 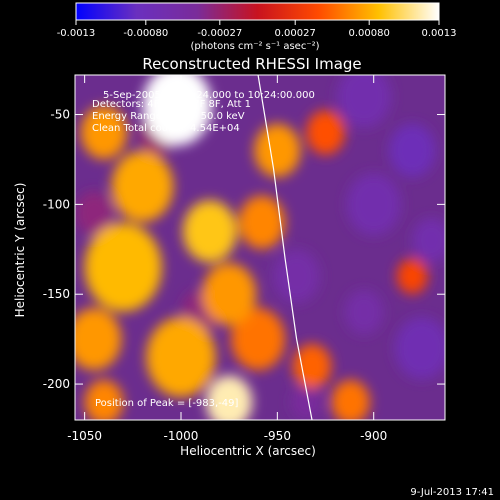 I want to click on colorbar-strip, so click(x=257, y=11).